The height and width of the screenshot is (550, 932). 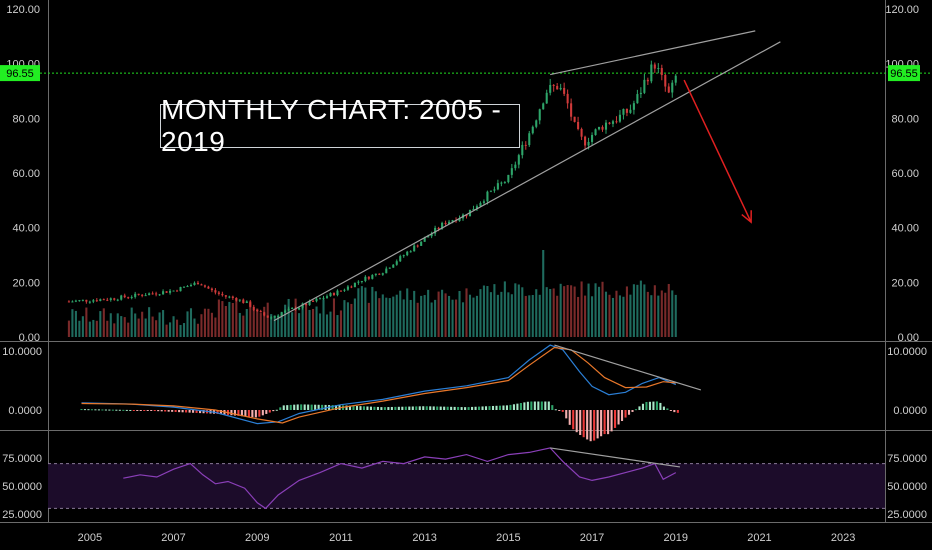 What do you see at coordinates (904, 73) in the screenshot?
I see `price-marker-right: 96.55` at bounding box center [904, 73].